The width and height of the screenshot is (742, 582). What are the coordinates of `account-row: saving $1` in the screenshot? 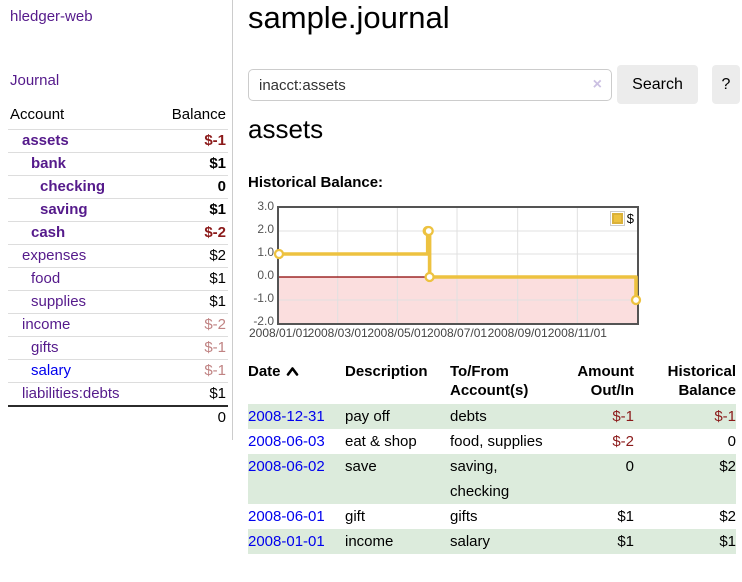 It's located at (118, 210).